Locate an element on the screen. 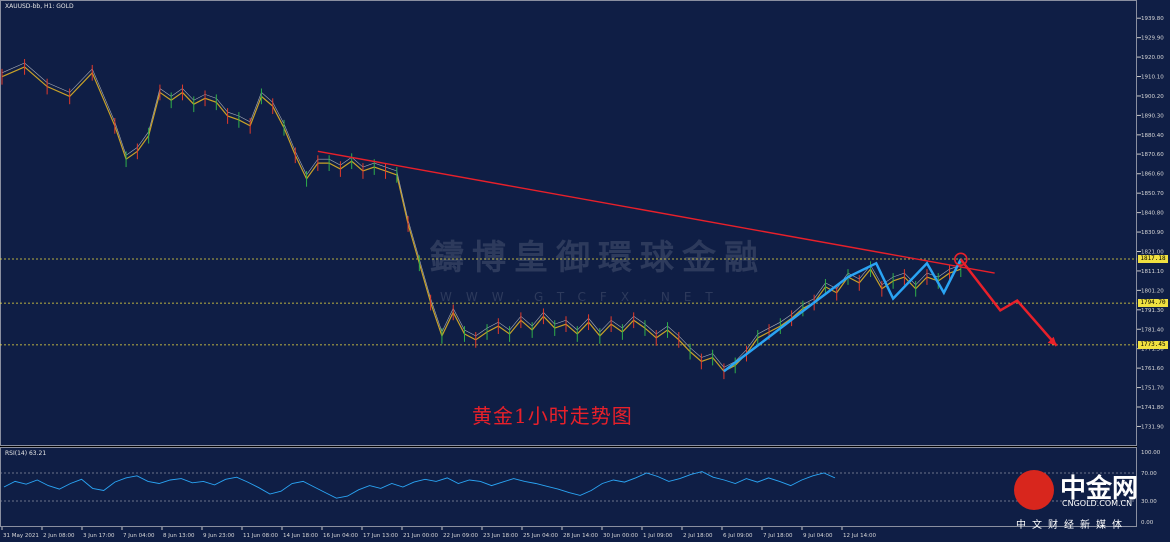 This screenshot has height=542, width=1170. logo-subtitle: 中文财经新媒体 is located at coordinates (1072, 525).